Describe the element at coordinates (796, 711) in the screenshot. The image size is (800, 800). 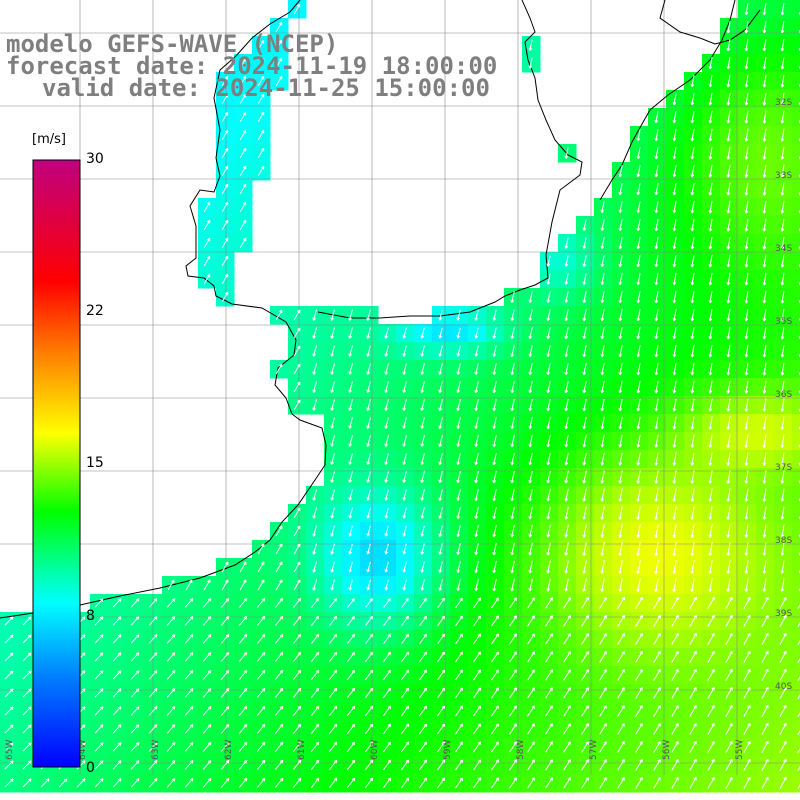
I see `wind-cell` at that location.